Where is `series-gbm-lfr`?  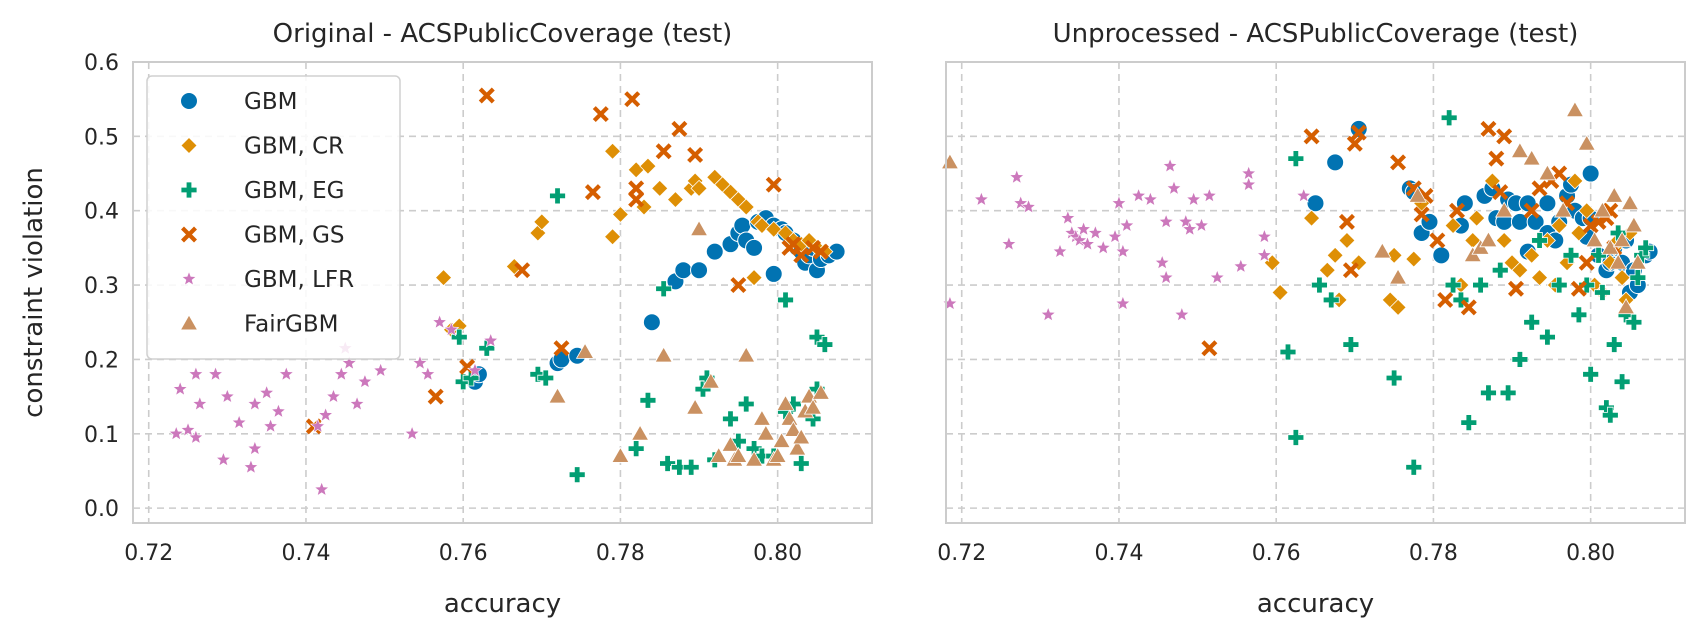
series-gbm-lfr is located at coordinates (1127, 239).